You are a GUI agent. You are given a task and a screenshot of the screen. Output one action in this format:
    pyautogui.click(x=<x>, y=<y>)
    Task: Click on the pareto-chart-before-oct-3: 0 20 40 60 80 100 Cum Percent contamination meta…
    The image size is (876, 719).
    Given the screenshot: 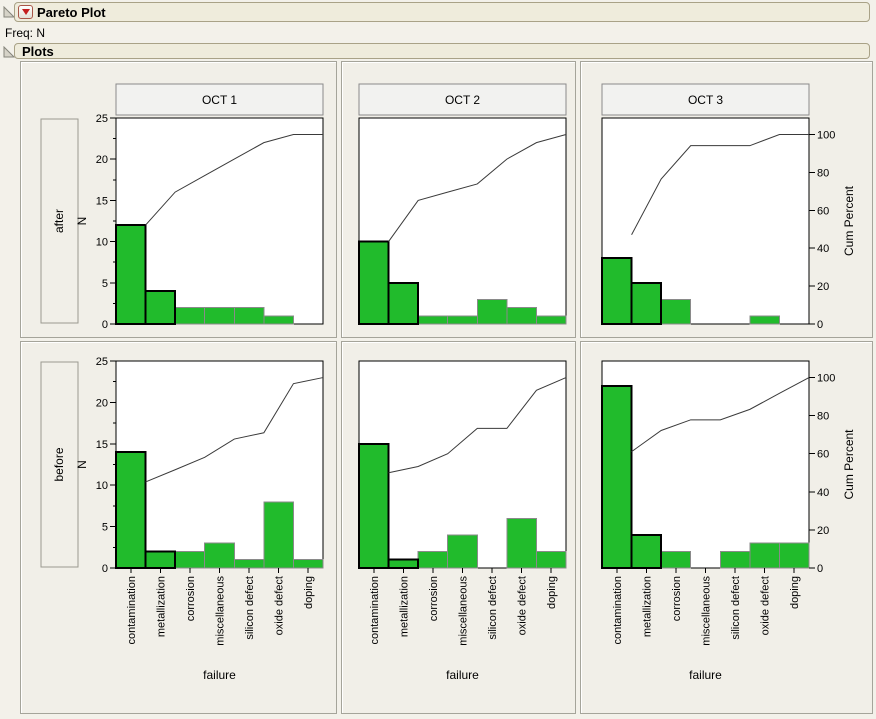 What is the action you would take?
    pyautogui.click(x=728, y=521)
    